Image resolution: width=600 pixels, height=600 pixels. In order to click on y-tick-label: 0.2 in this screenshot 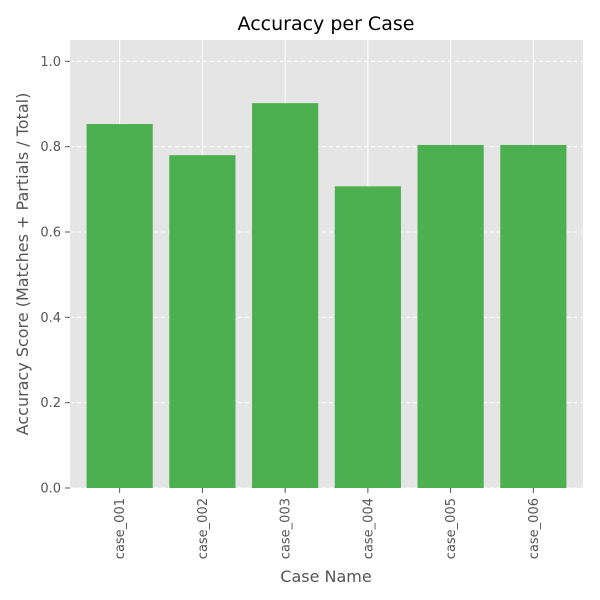, I will do `click(50, 403)`.